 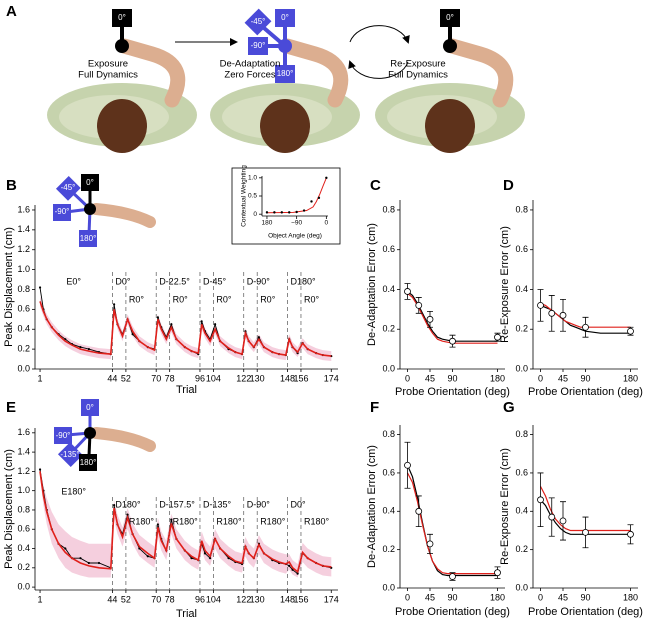 What do you see at coordinates (11, 407) in the screenshot?
I see `panel-label: E` at bounding box center [11, 407].